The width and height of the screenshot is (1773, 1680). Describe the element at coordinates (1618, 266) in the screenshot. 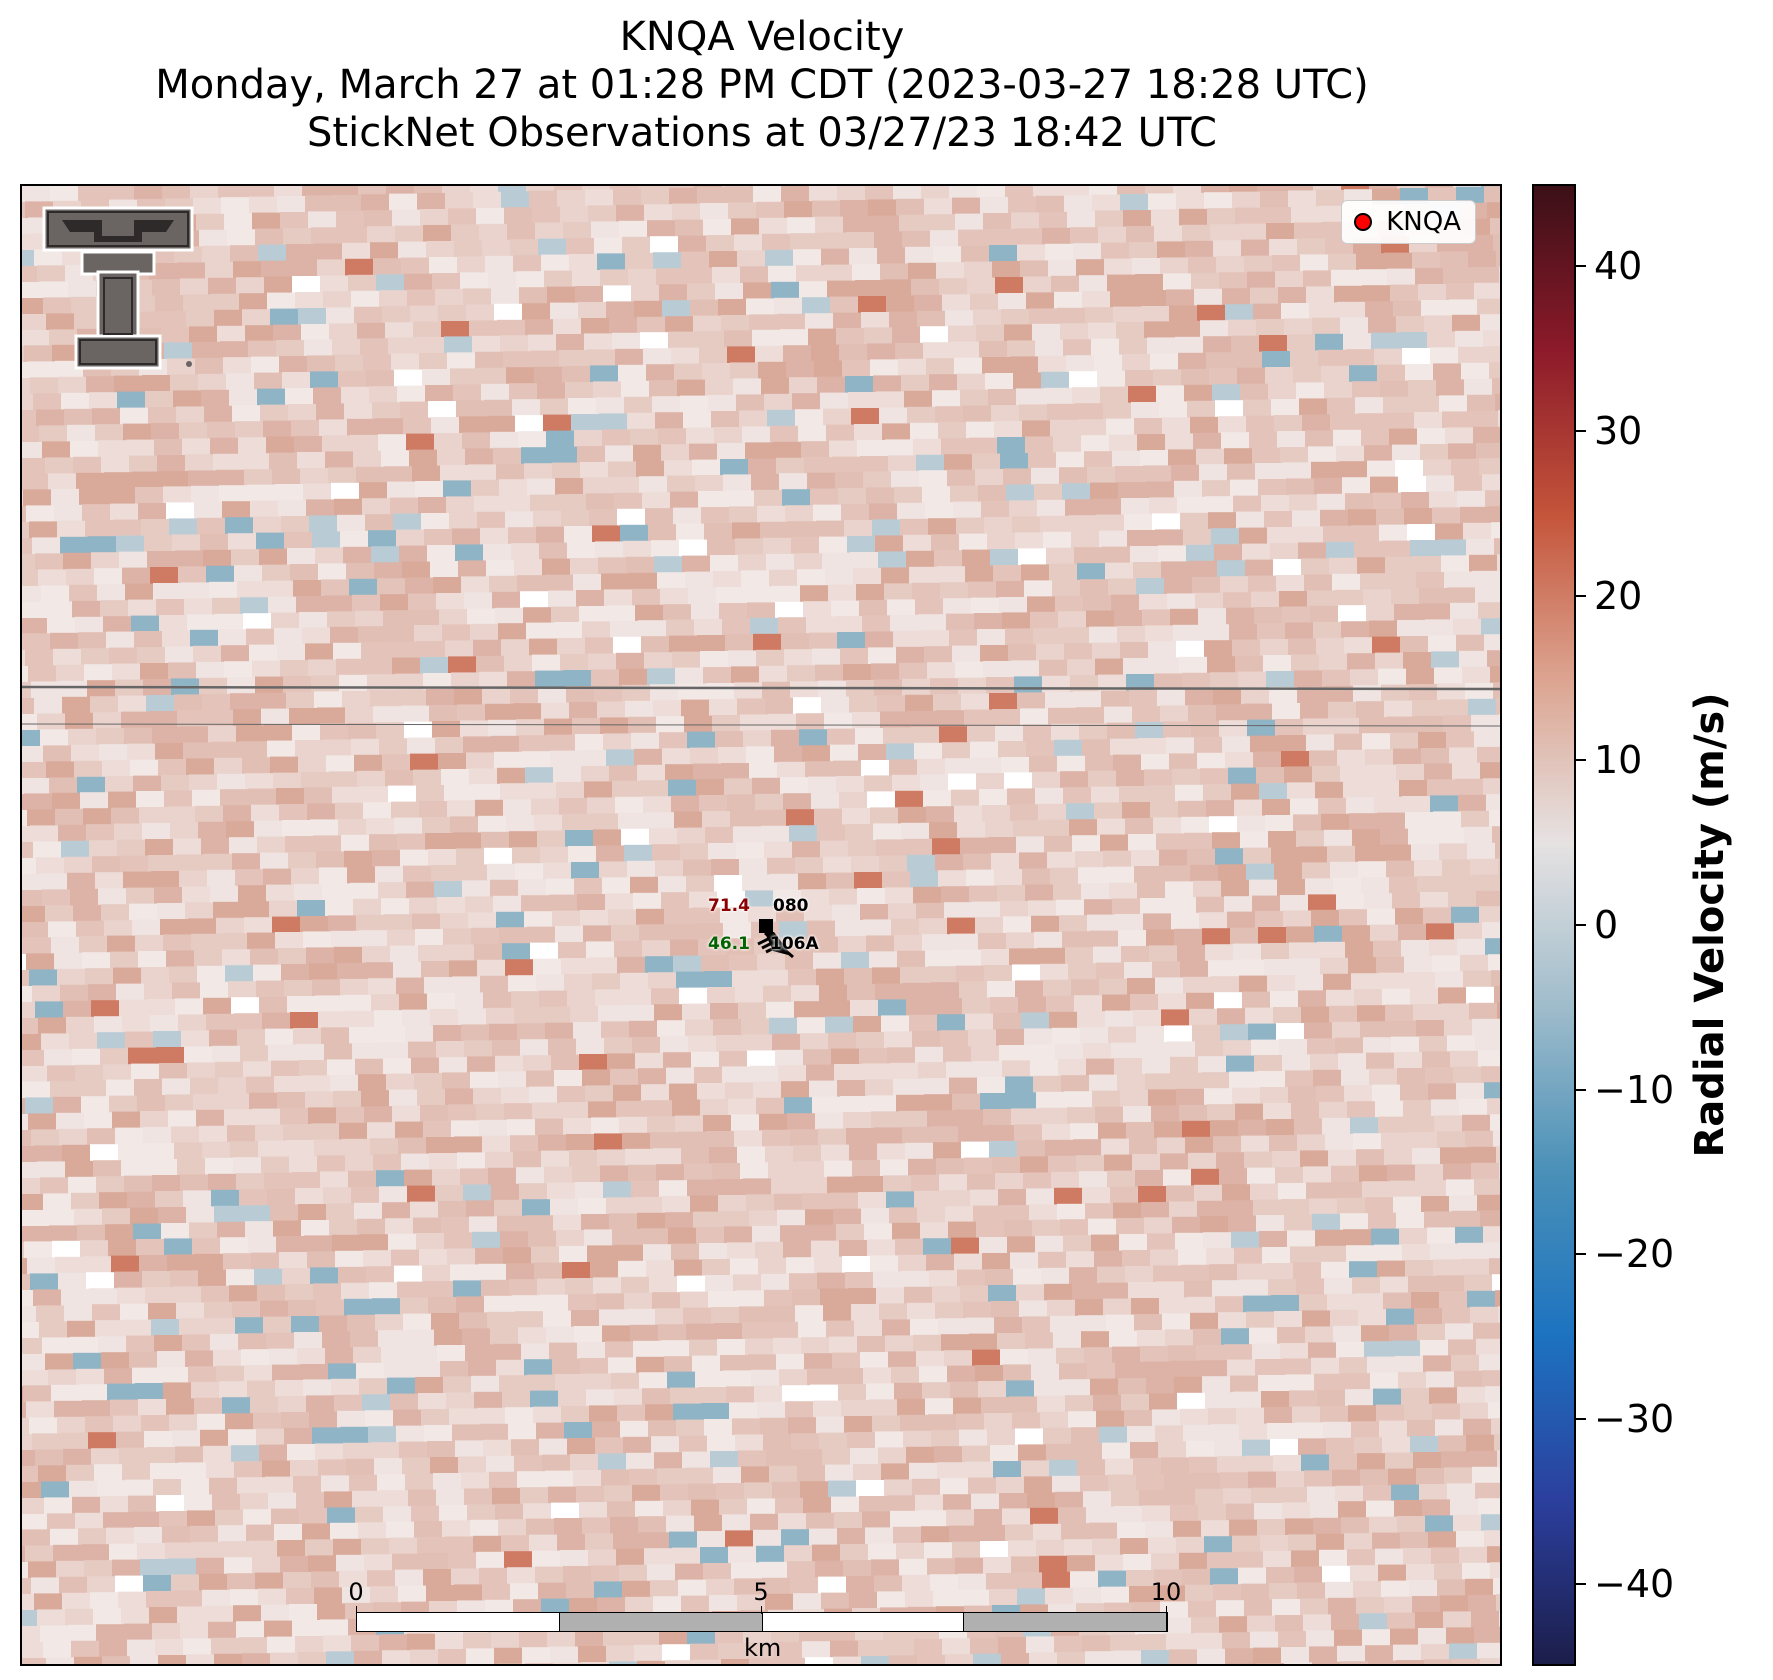

I see `colorbar-tick-label: 40` at that location.